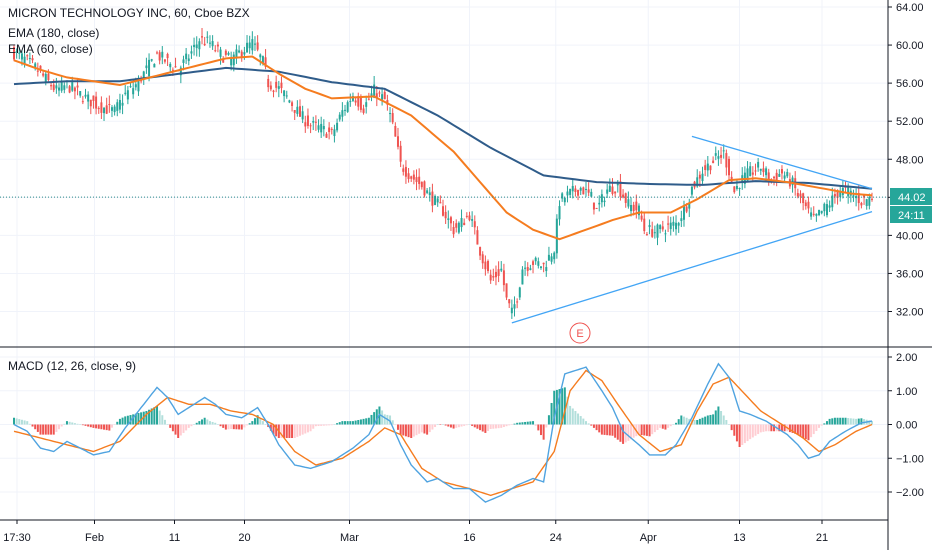 The height and width of the screenshot is (550, 932). Describe the element at coordinates (910, 313) in the screenshot. I see `price-tick-label: 32.00` at that location.